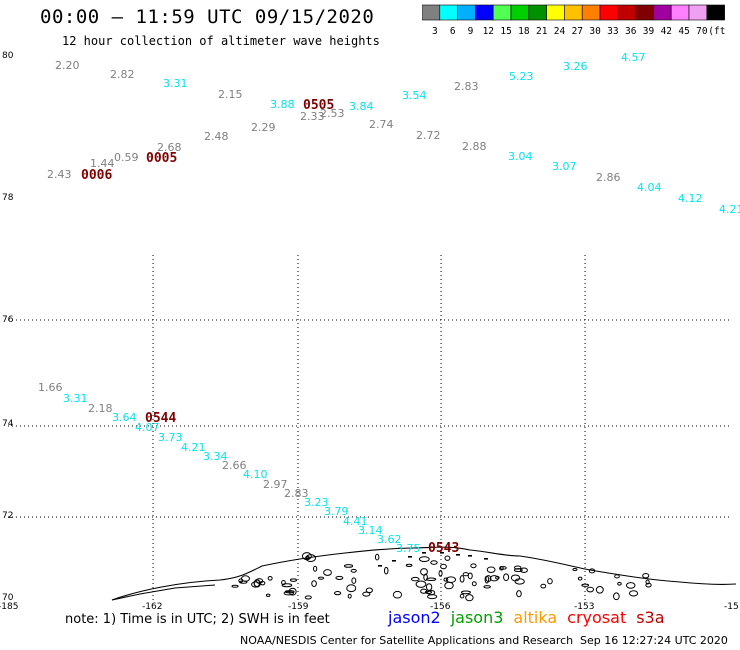  Describe the element at coordinates (255, 474) in the screenshot. I see `swh-label: 4.10` at that location.